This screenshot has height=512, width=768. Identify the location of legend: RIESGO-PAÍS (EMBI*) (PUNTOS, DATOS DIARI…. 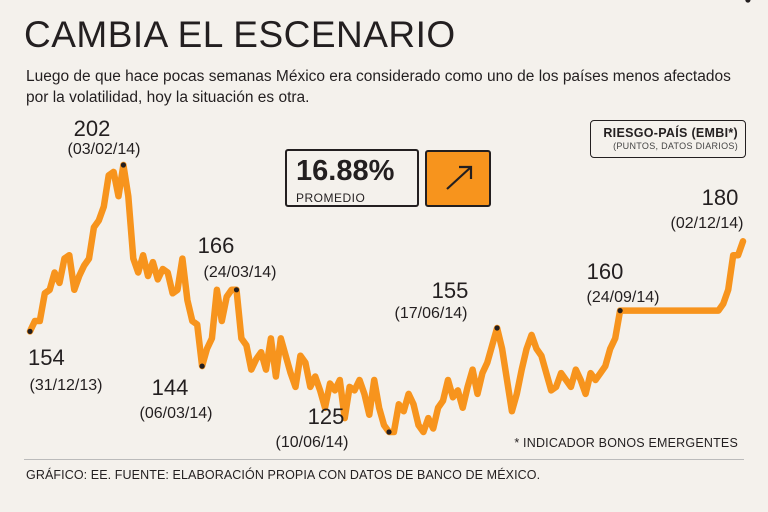
(668, 139).